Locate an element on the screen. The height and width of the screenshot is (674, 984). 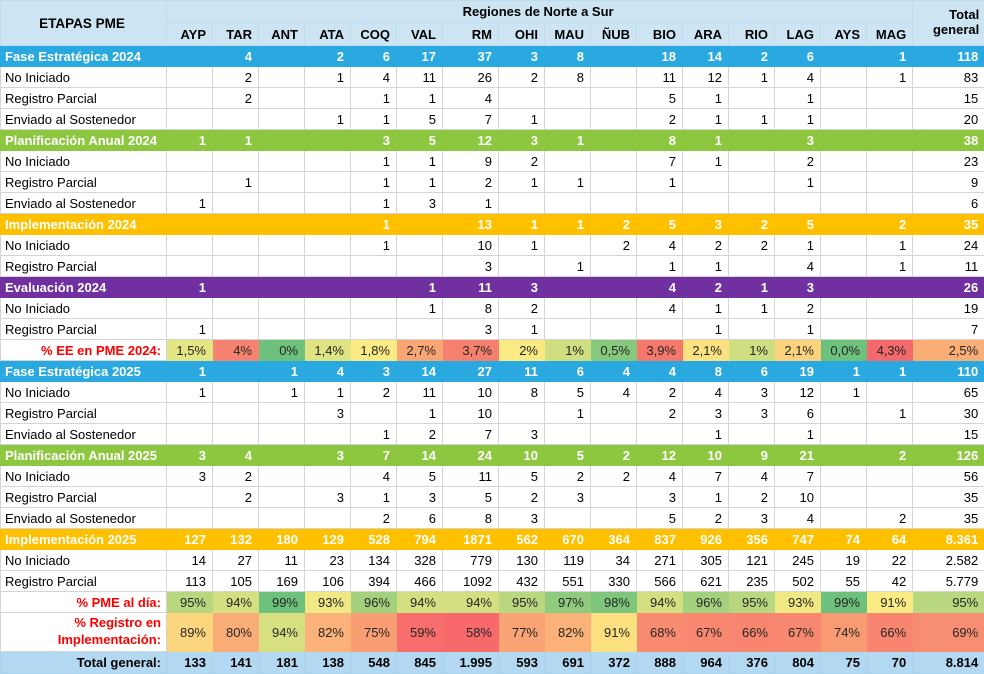
row-label: Fase Estratégica 2025 is located at coordinates (84, 371).